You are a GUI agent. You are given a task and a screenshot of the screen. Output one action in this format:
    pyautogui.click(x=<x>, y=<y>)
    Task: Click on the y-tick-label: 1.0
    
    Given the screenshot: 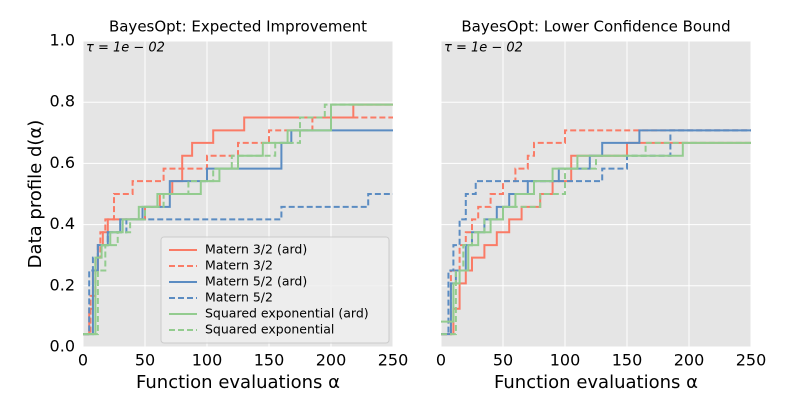 What is the action you would take?
    pyautogui.click(x=62, y=40)
    